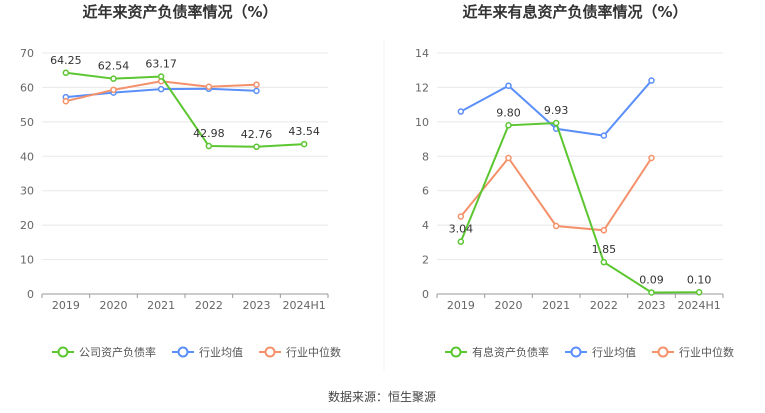 The width and height of the screenshot is (765, 413). I want to click on y-tick-label: 6, so click(425, 191).